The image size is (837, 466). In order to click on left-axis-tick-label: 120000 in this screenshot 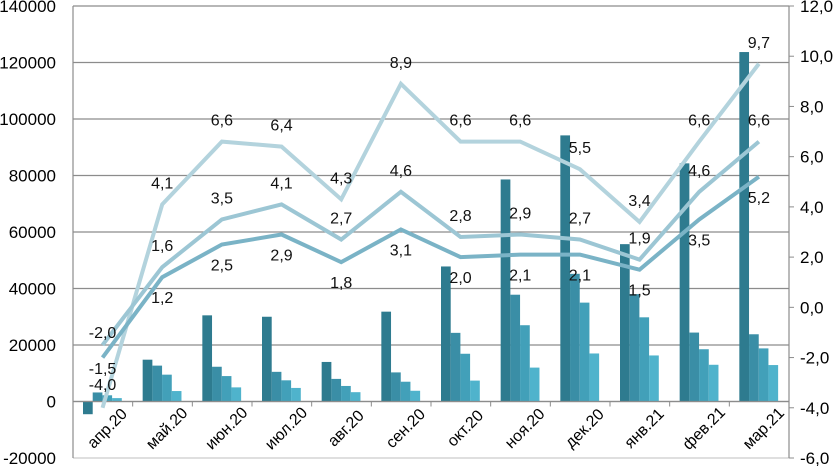, I will do `click(28, 63)`.